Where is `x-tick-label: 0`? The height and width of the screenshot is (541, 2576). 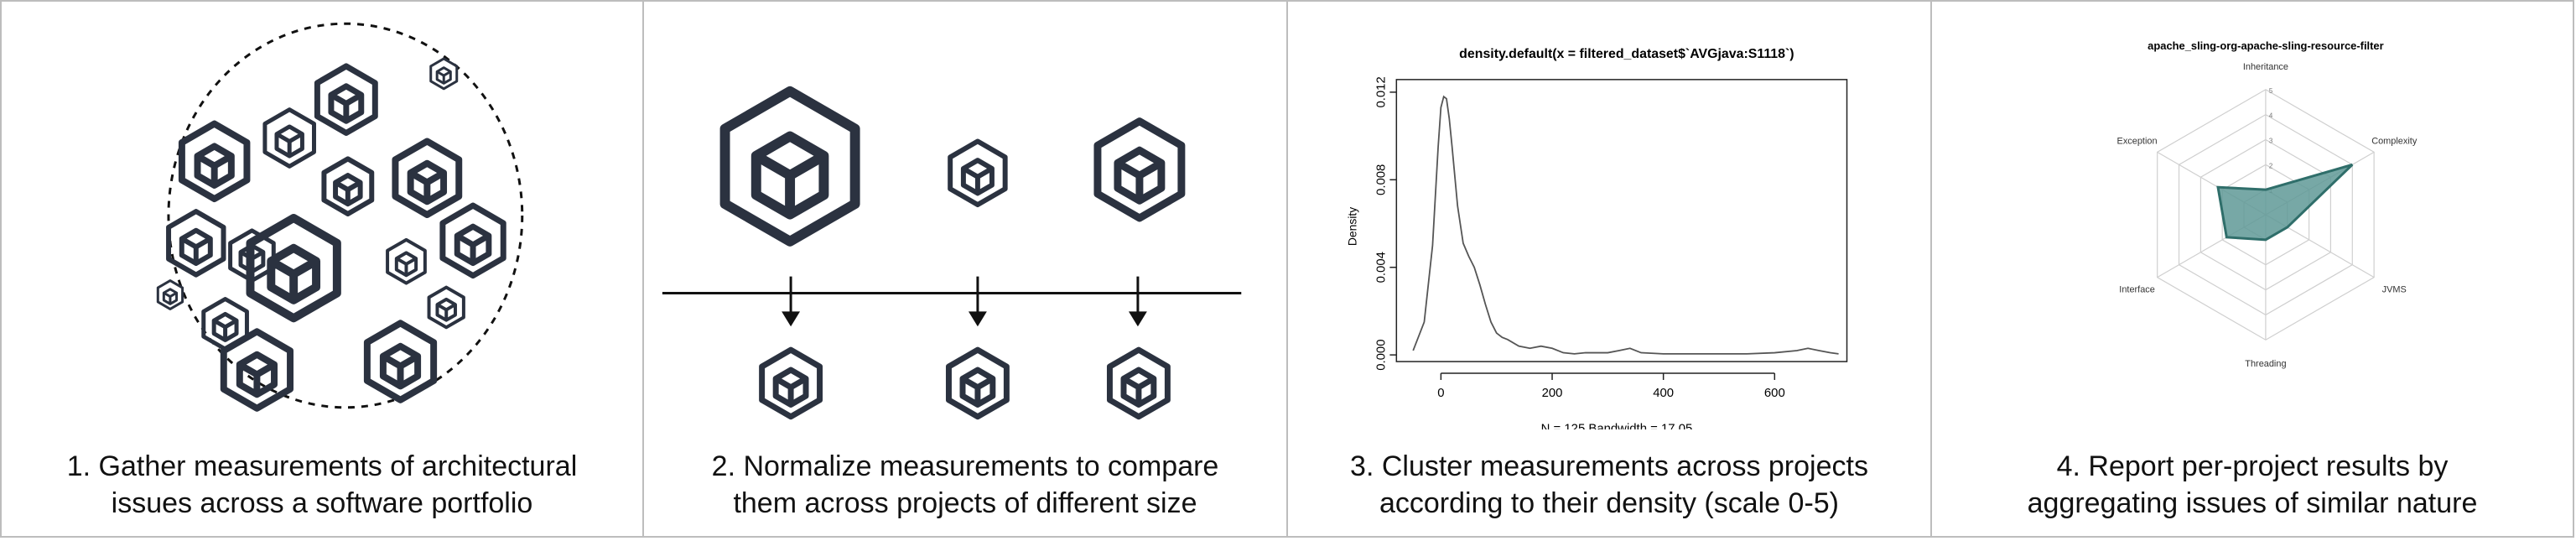
x-tick-label: 0 is located at coordinates (1440, 393).